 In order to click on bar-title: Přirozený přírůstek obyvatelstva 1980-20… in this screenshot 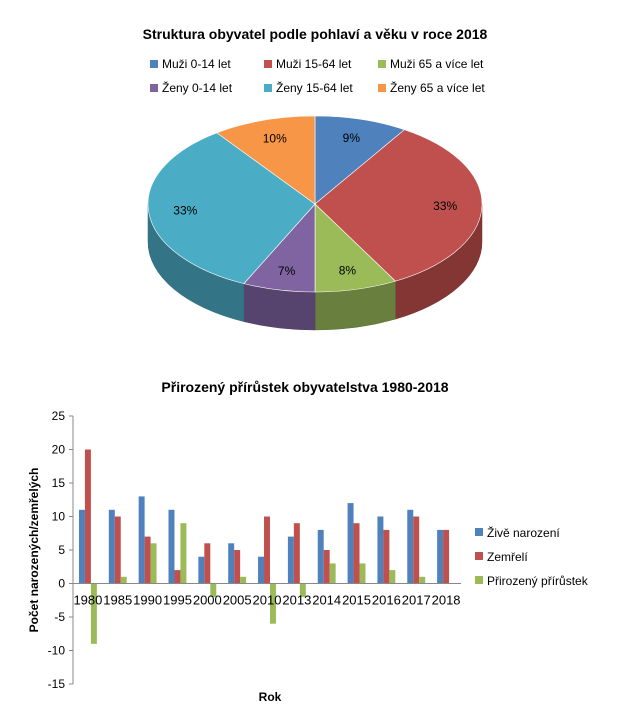, I will do `click(304, 387)`.